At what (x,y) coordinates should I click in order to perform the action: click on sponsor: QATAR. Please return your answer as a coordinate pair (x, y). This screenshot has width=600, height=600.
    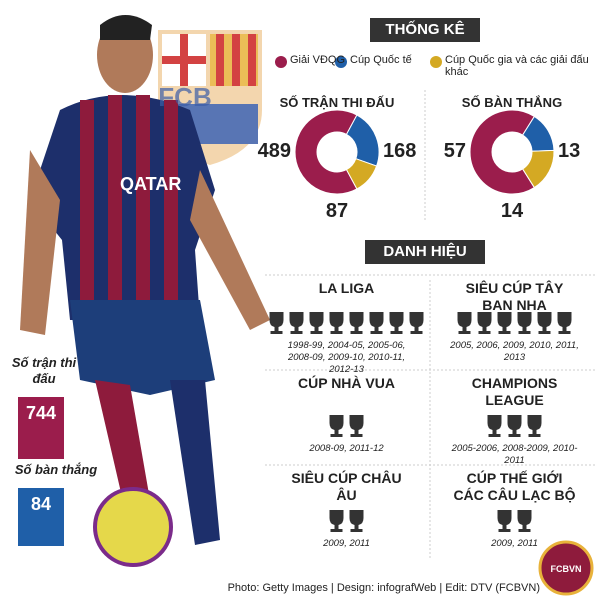
    Looking at the image, I should click on (150, 184).